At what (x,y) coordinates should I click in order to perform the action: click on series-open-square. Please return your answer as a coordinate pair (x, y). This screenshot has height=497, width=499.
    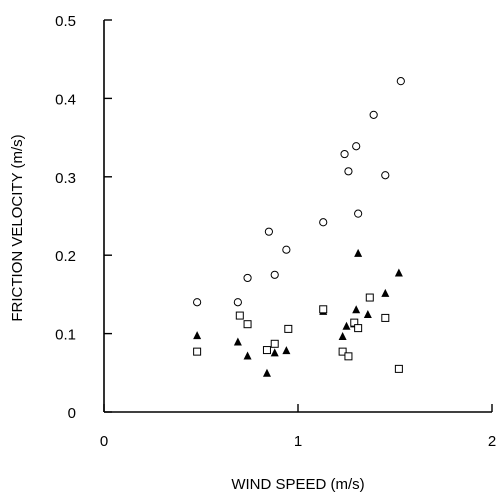
    Looking at the image, I should click on (298, 333).